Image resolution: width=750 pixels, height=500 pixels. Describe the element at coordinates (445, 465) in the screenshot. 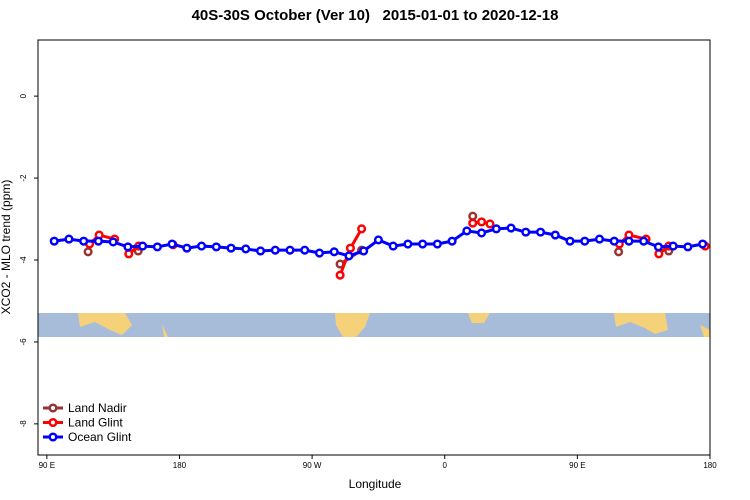

I see `x-tick-label: 0` at that location.